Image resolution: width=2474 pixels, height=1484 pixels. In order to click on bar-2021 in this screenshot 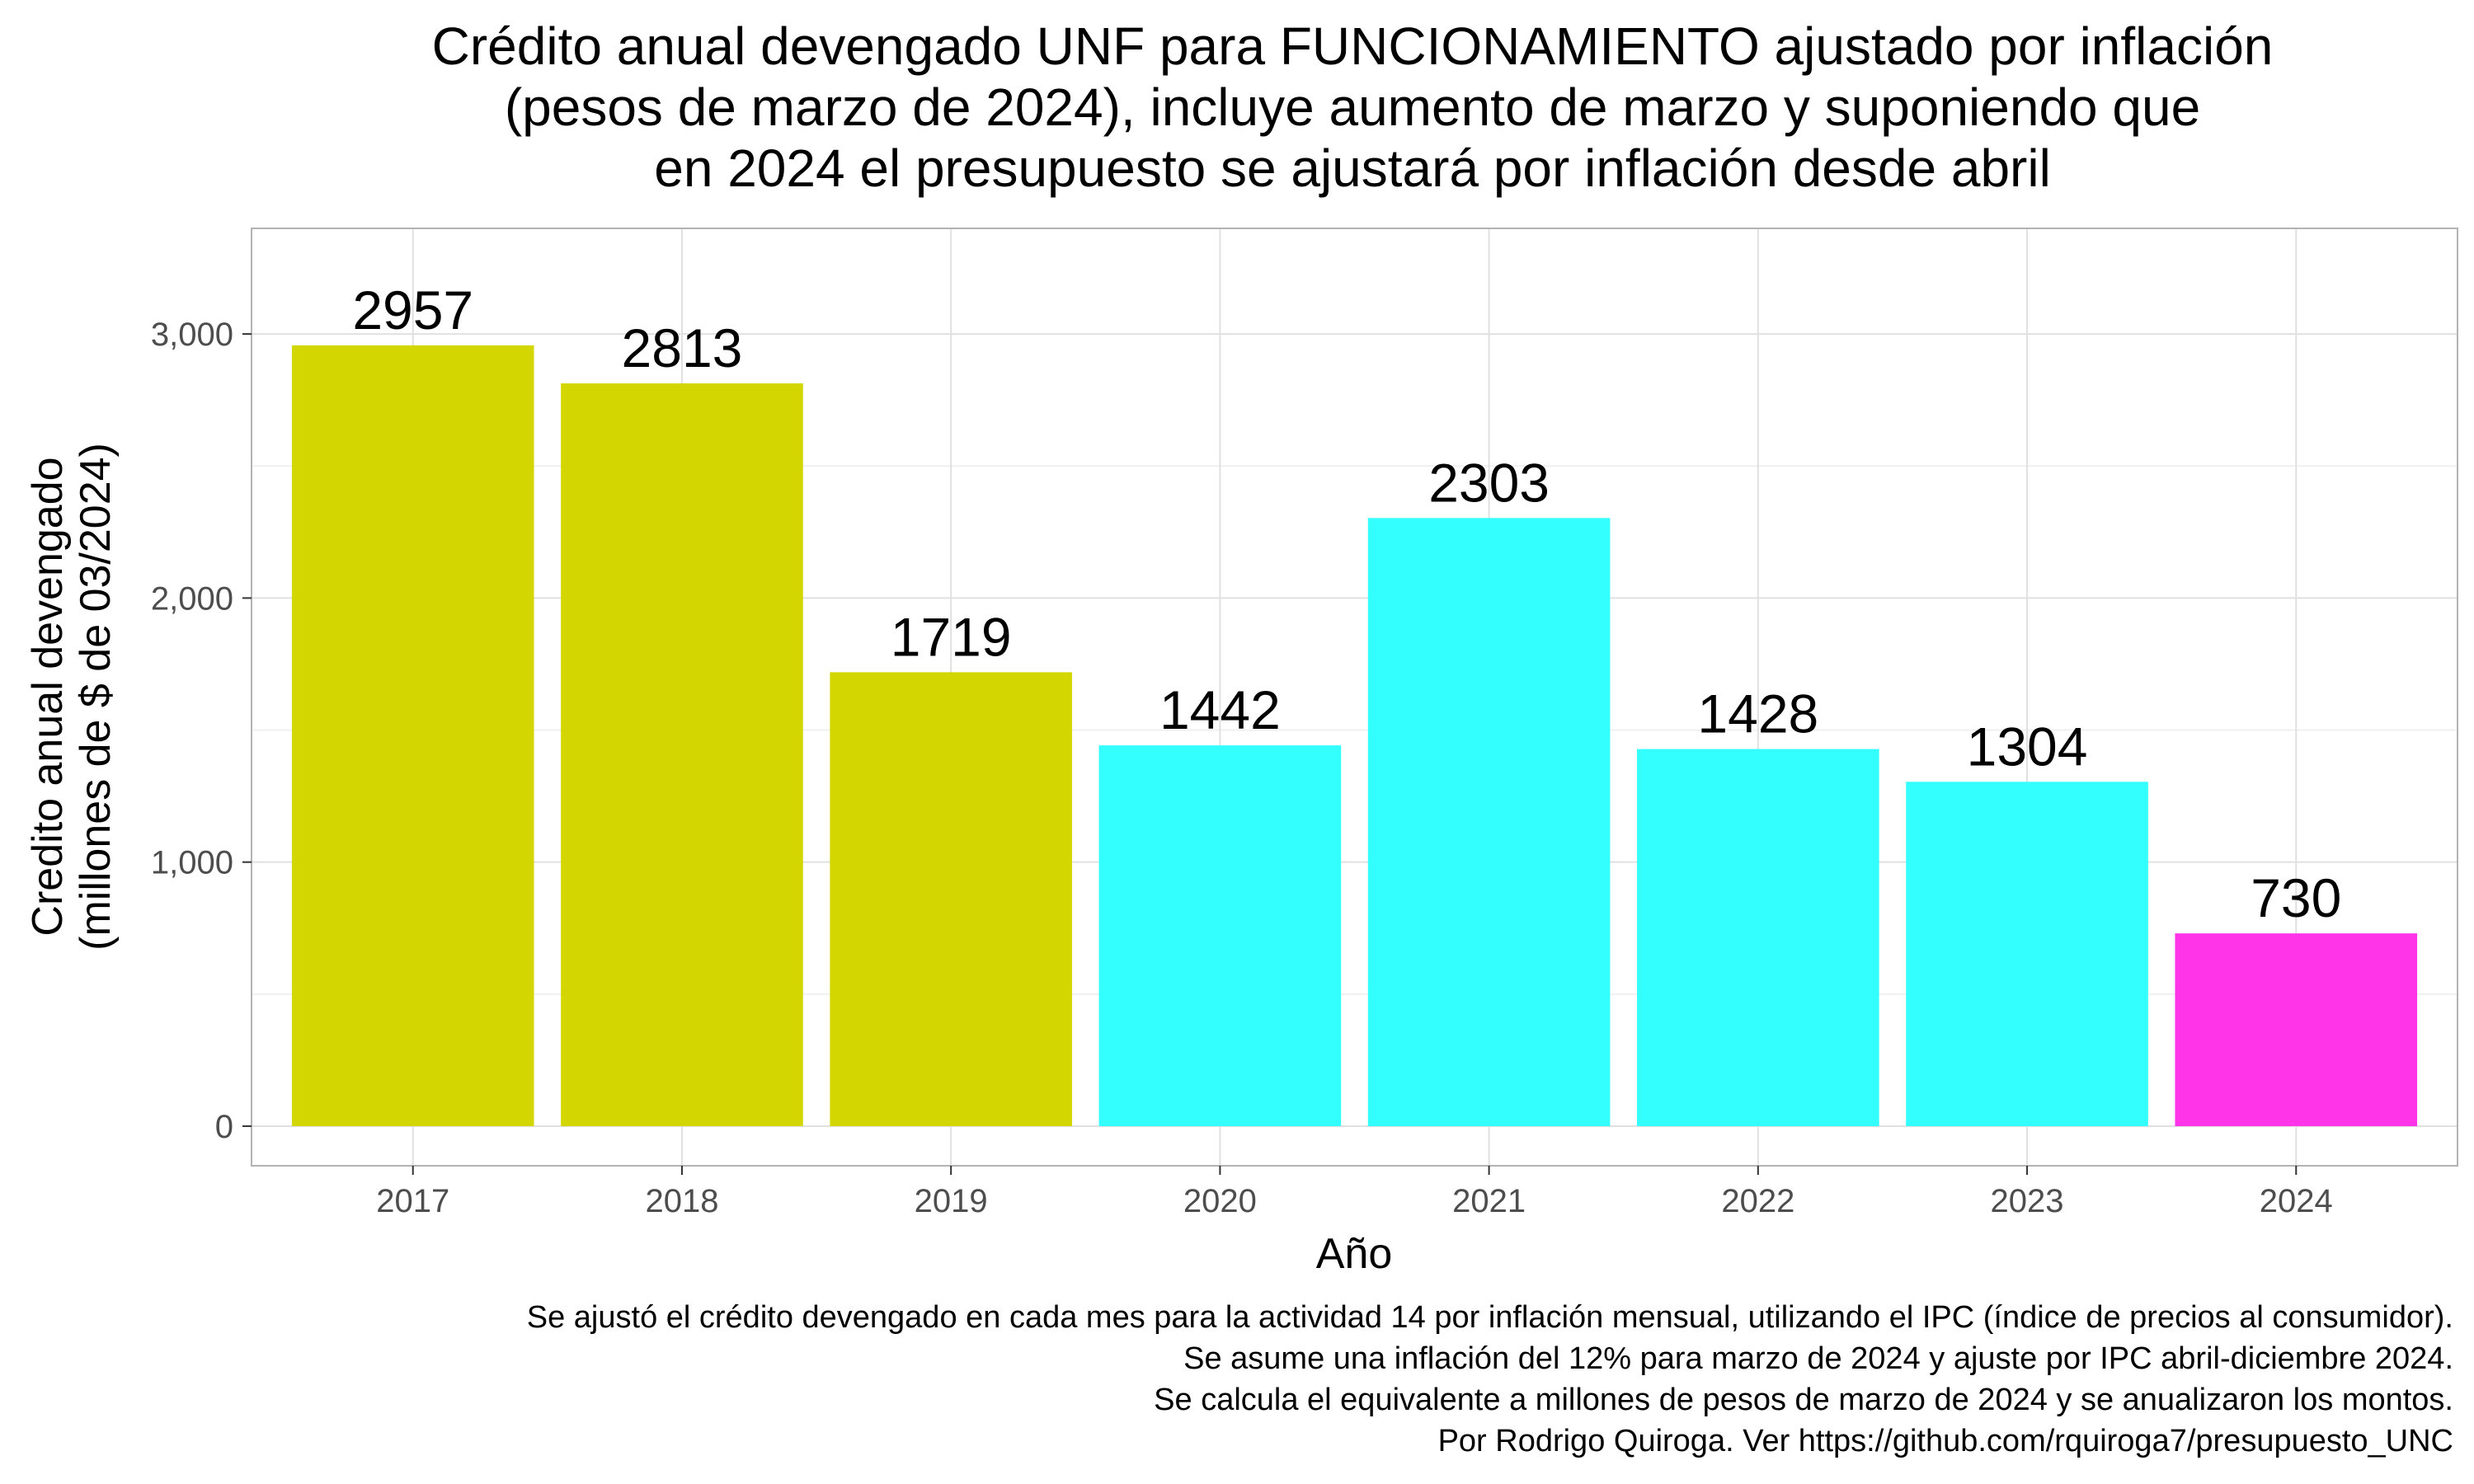, I will do `click(1489, 822)`.